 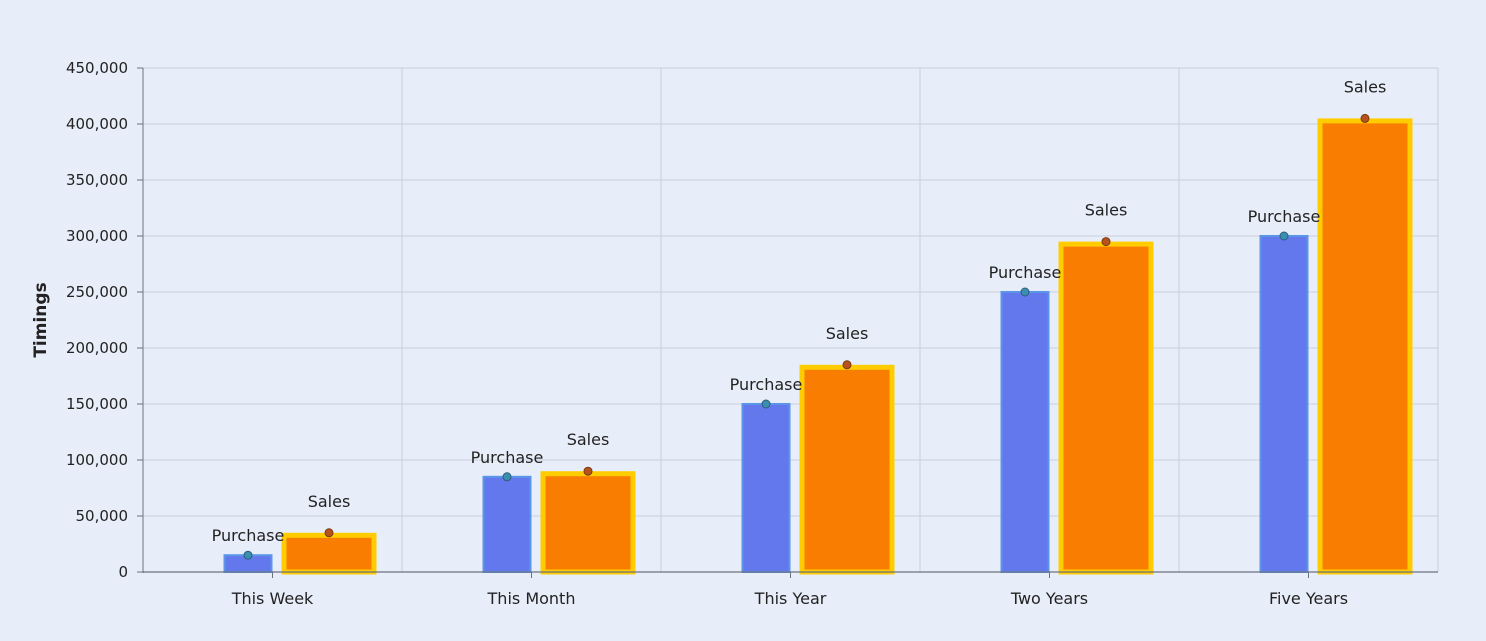 What do you see at coordinates (97, 180) in the screenshot?
I see `y-tick-label: 350,000` at bounding box center [97, 180].